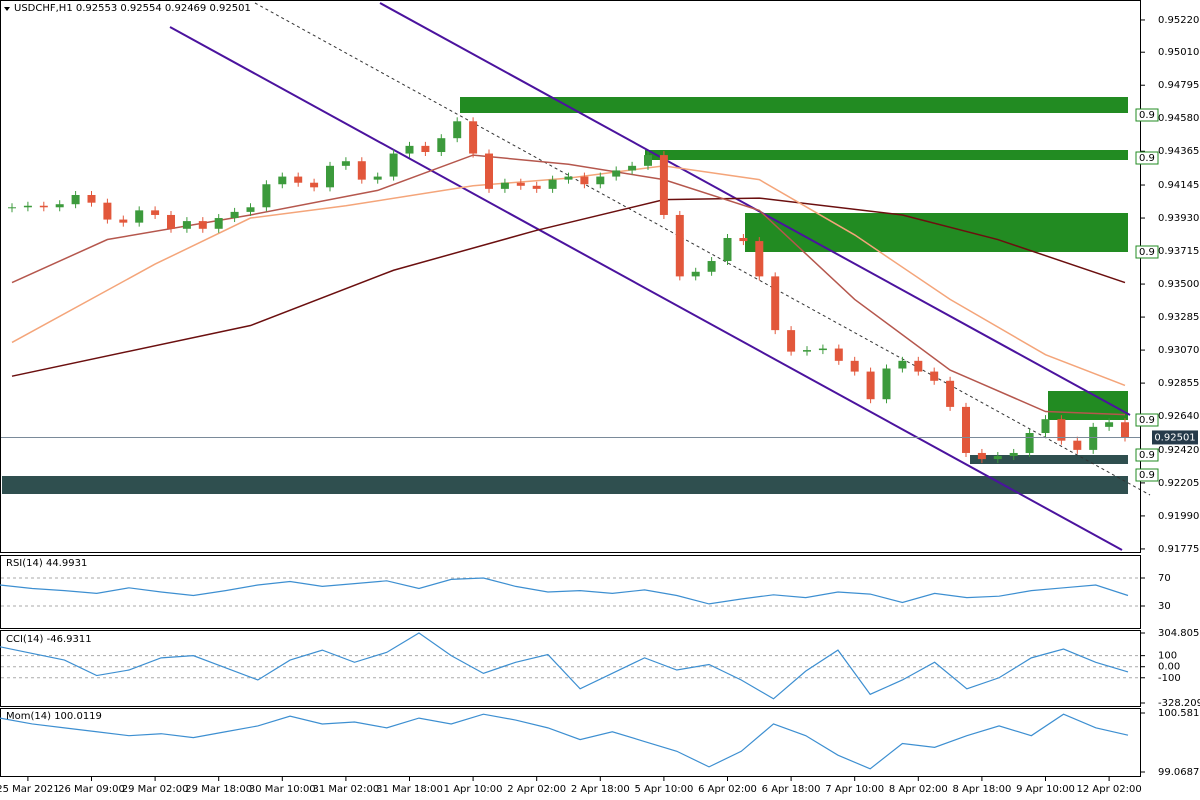  What do you see at coordinates (91, 789) in the screenshot?
I see `x-tick-label: 26 Mar 09:00` at bounding box center [91, 789].